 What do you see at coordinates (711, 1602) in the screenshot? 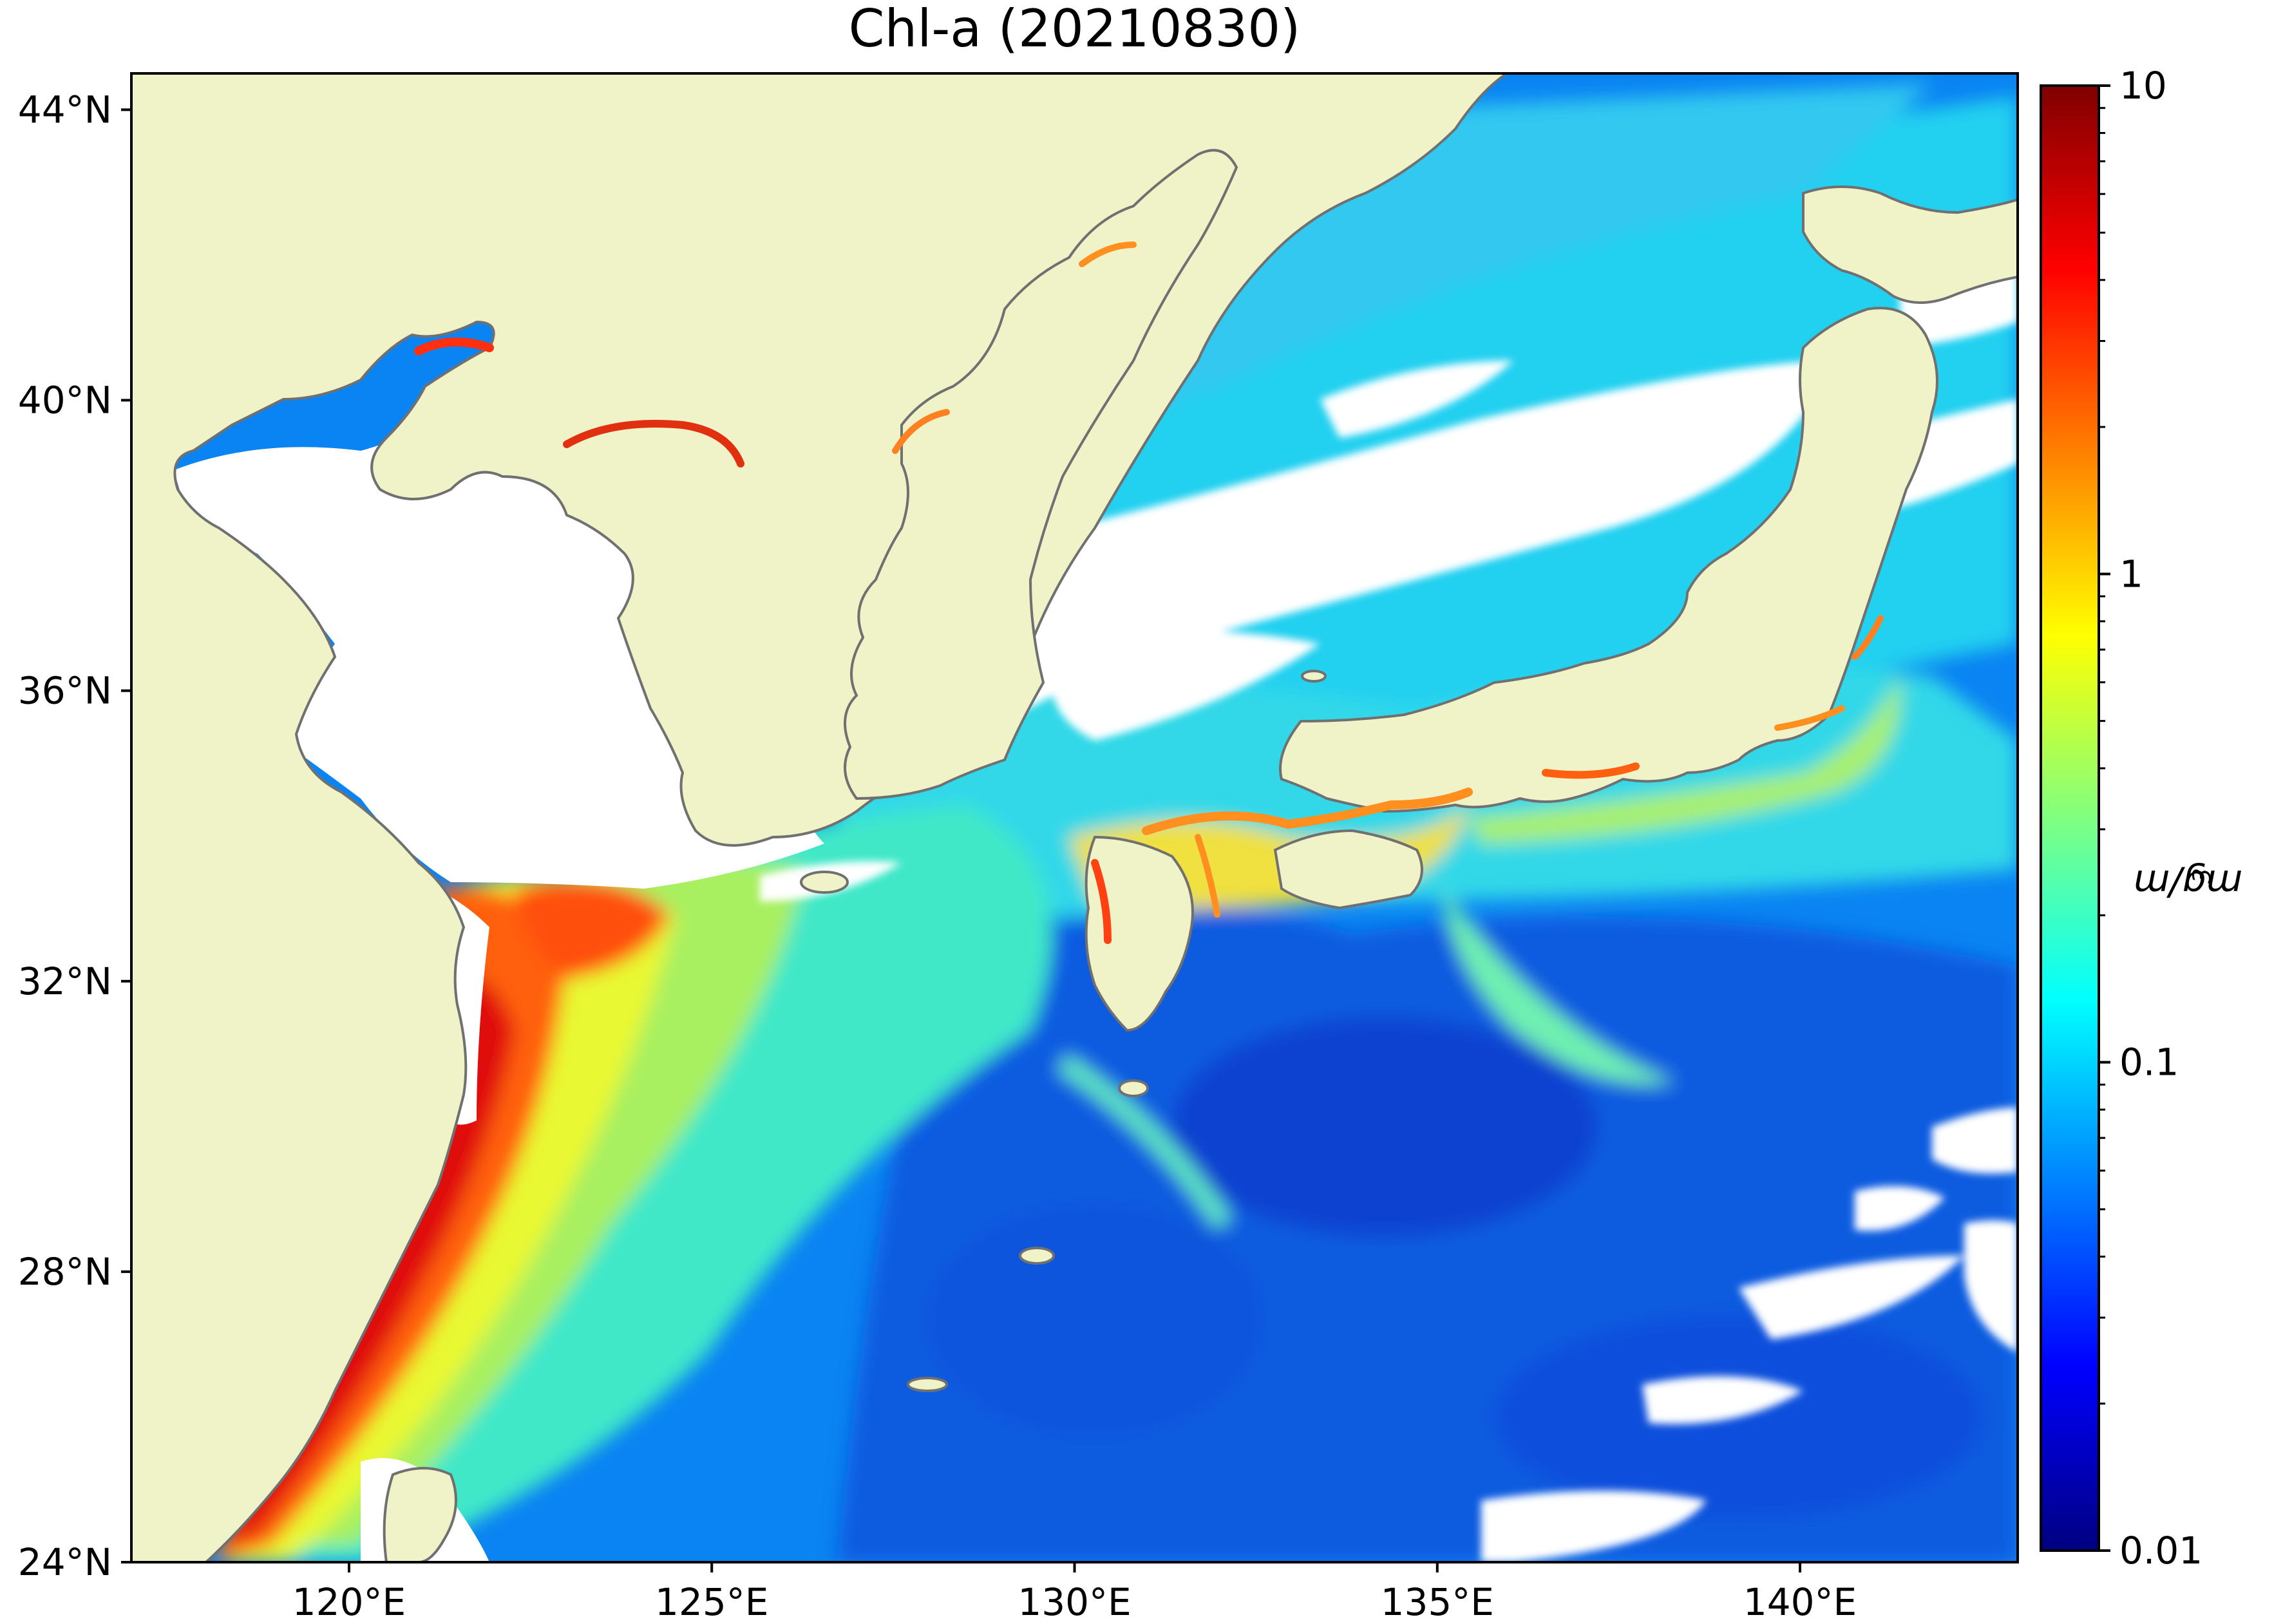
I see `lon-tick-label: 125°E` at bounding box center [711, 1602].